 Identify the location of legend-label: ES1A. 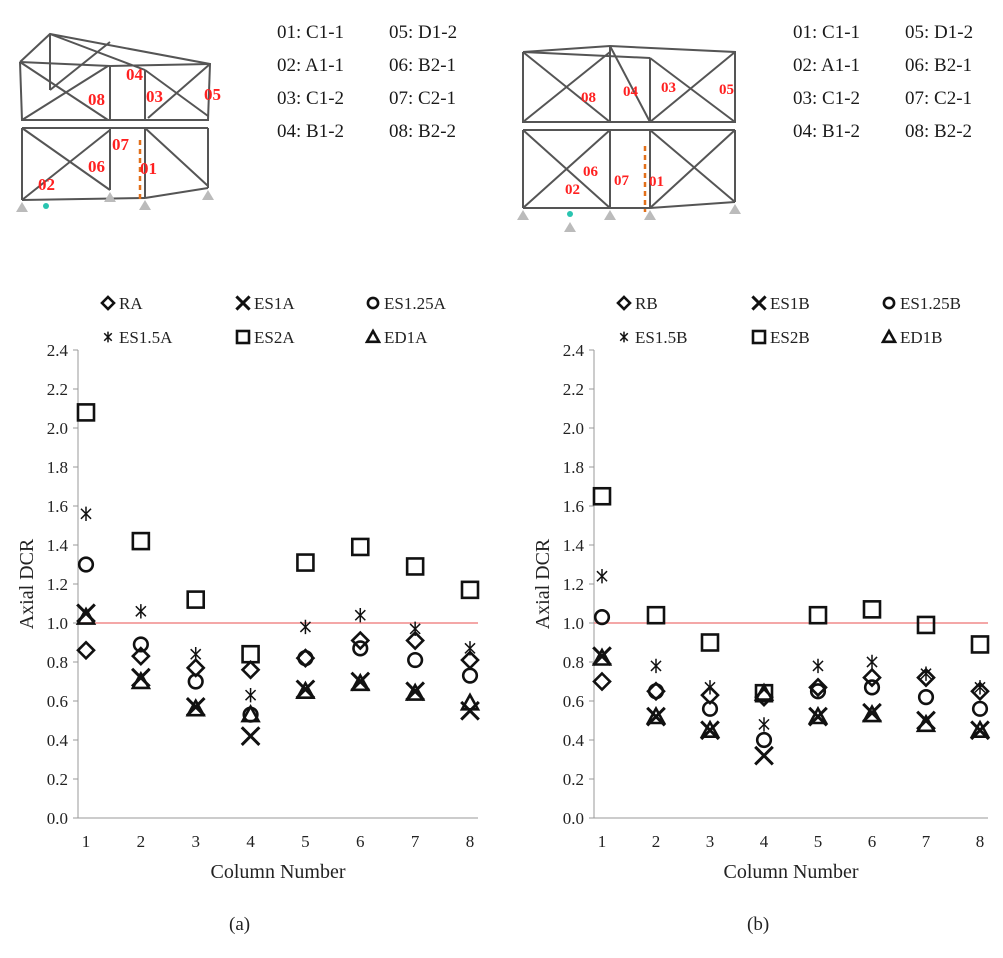
(274, 303).